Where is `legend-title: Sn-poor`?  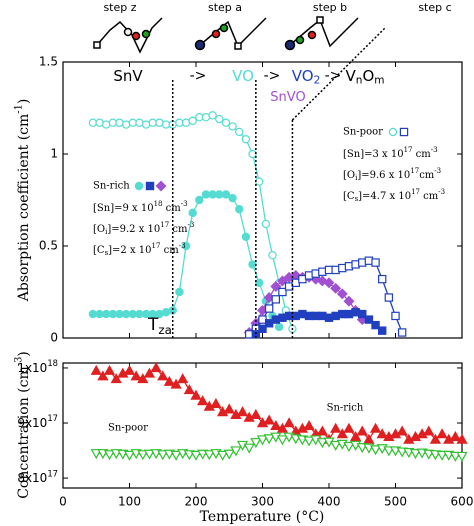 legend-title: Sn-poor is located at coordinates (363, 132).